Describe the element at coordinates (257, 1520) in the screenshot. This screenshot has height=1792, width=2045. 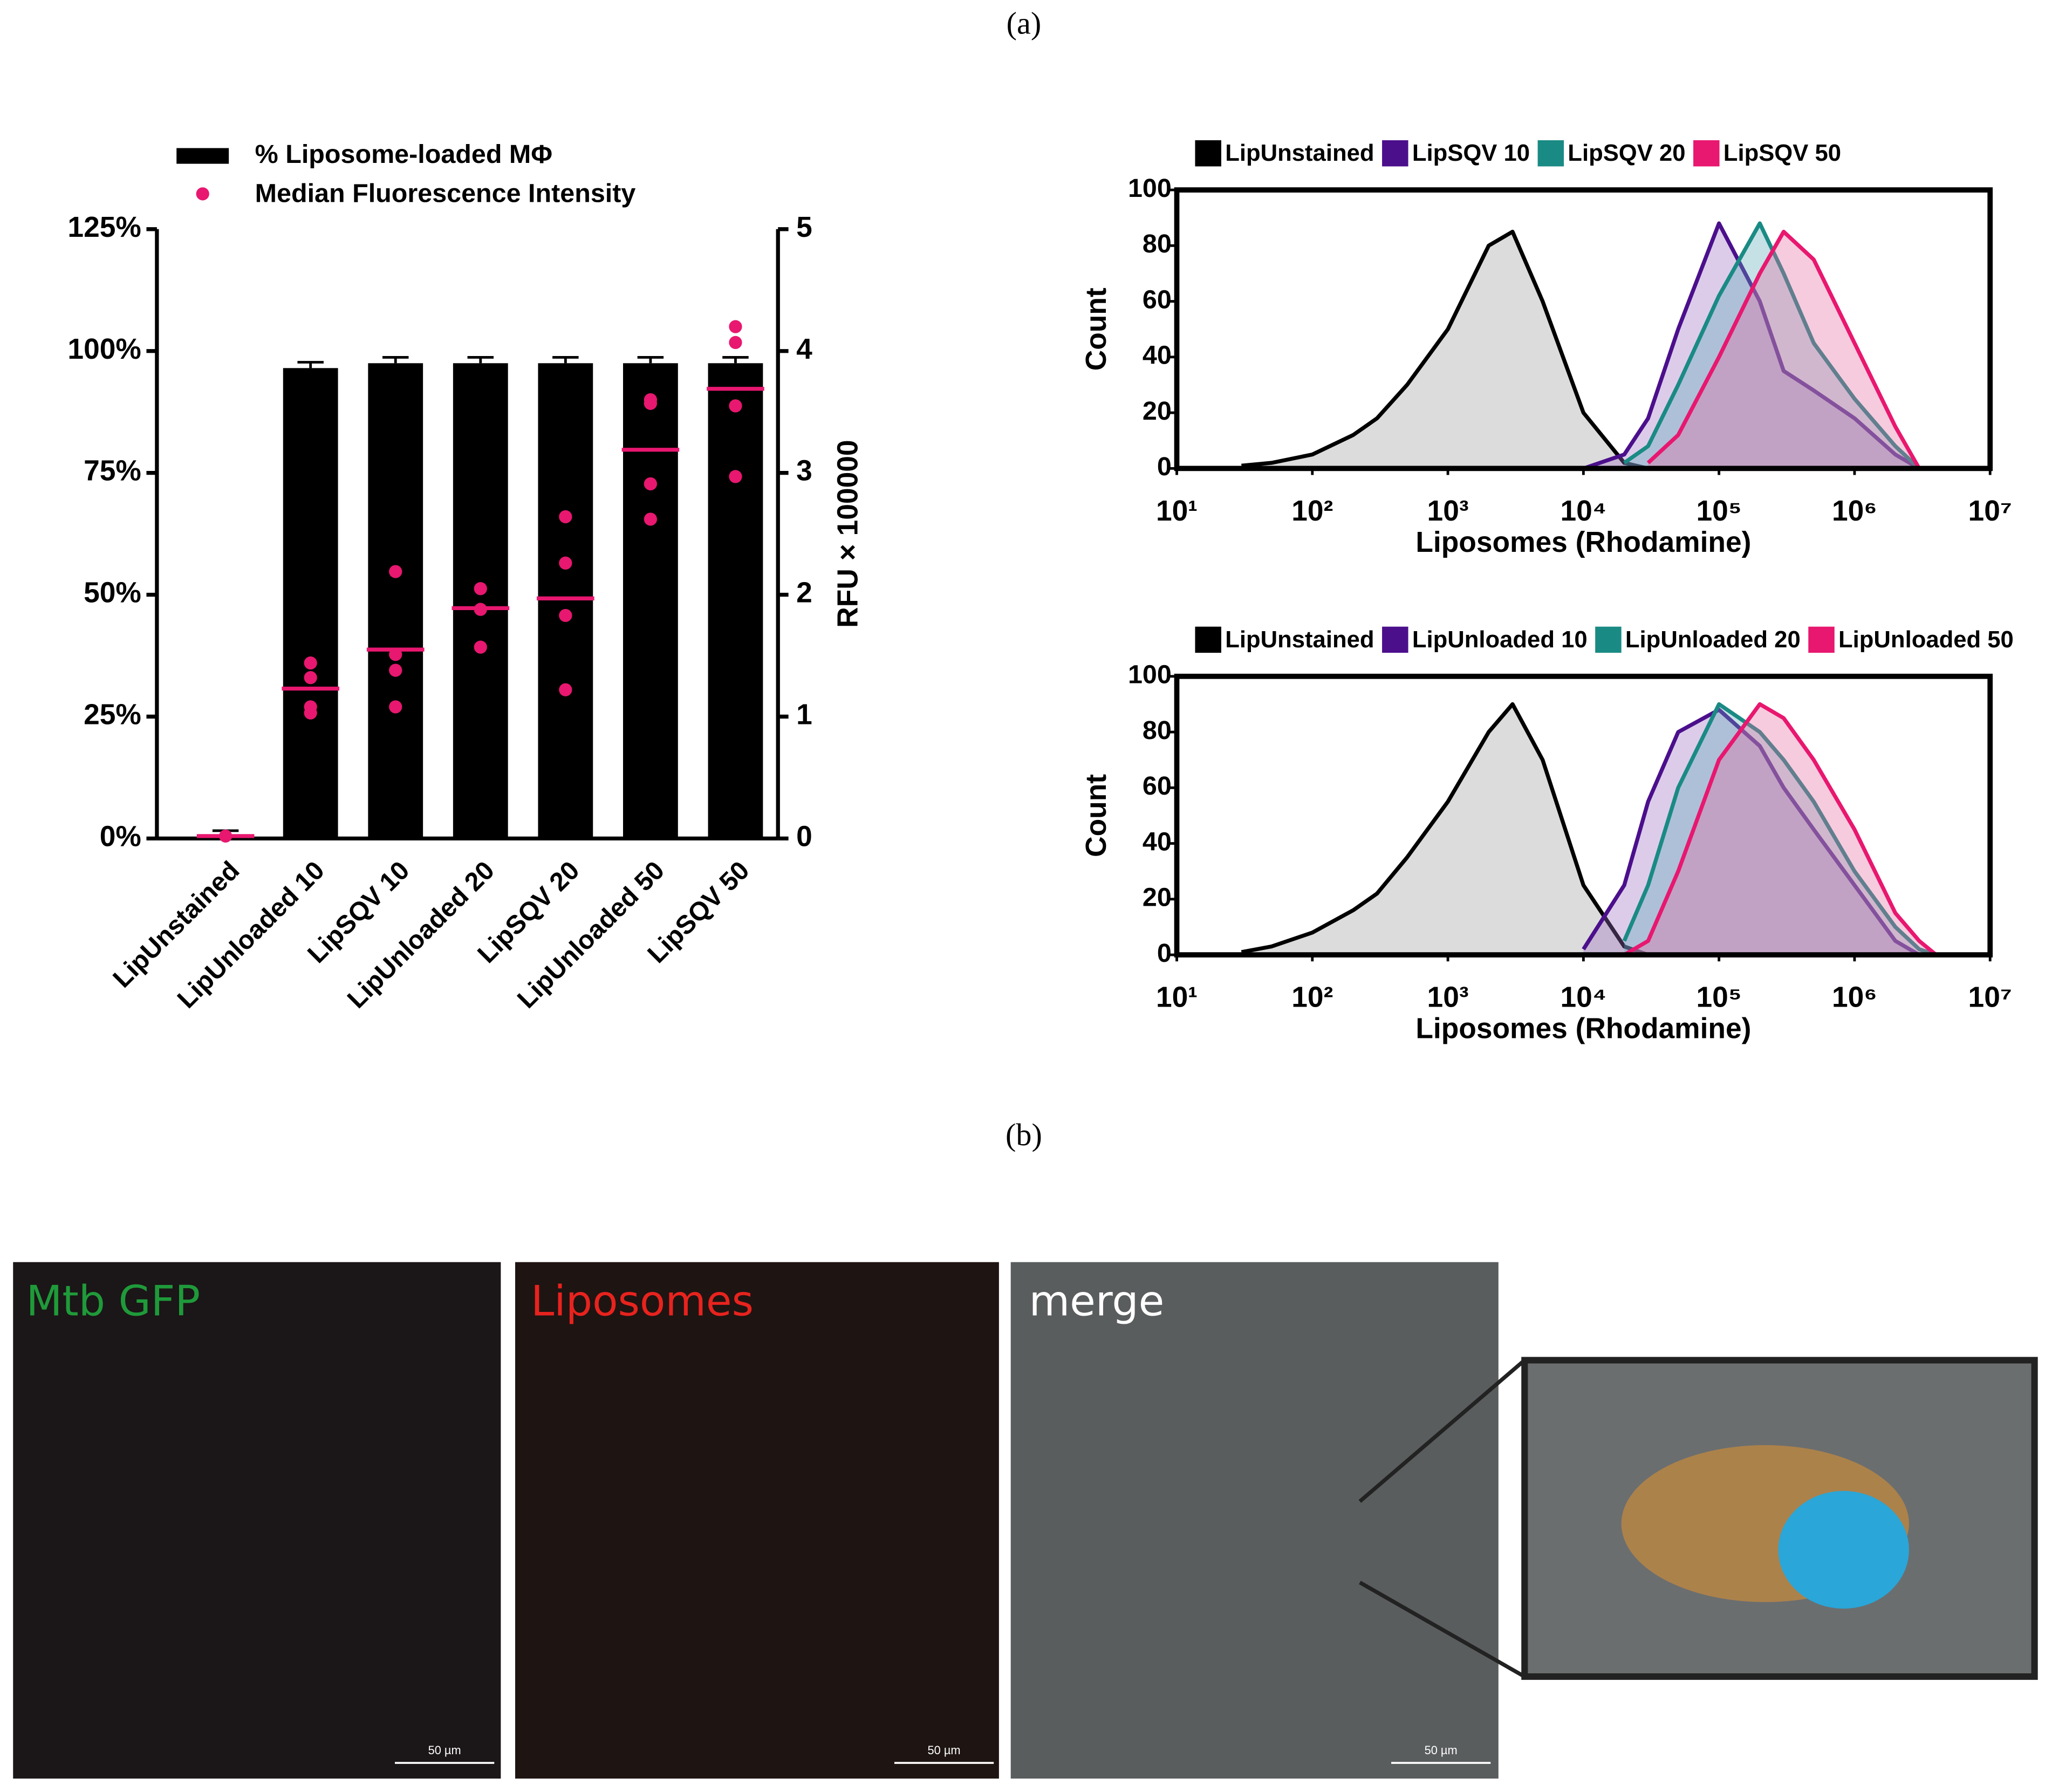
I see `image-gfp` at that location.